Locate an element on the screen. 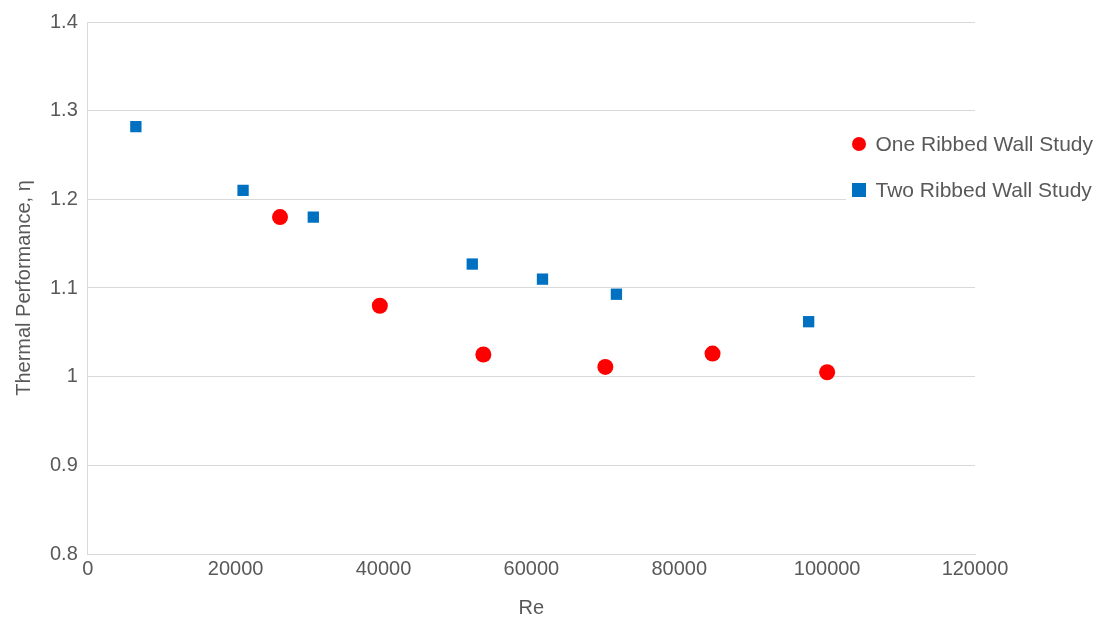 The image size is (1103, 630). x-tick-label: 80000 is located at coordinates (679, 567).